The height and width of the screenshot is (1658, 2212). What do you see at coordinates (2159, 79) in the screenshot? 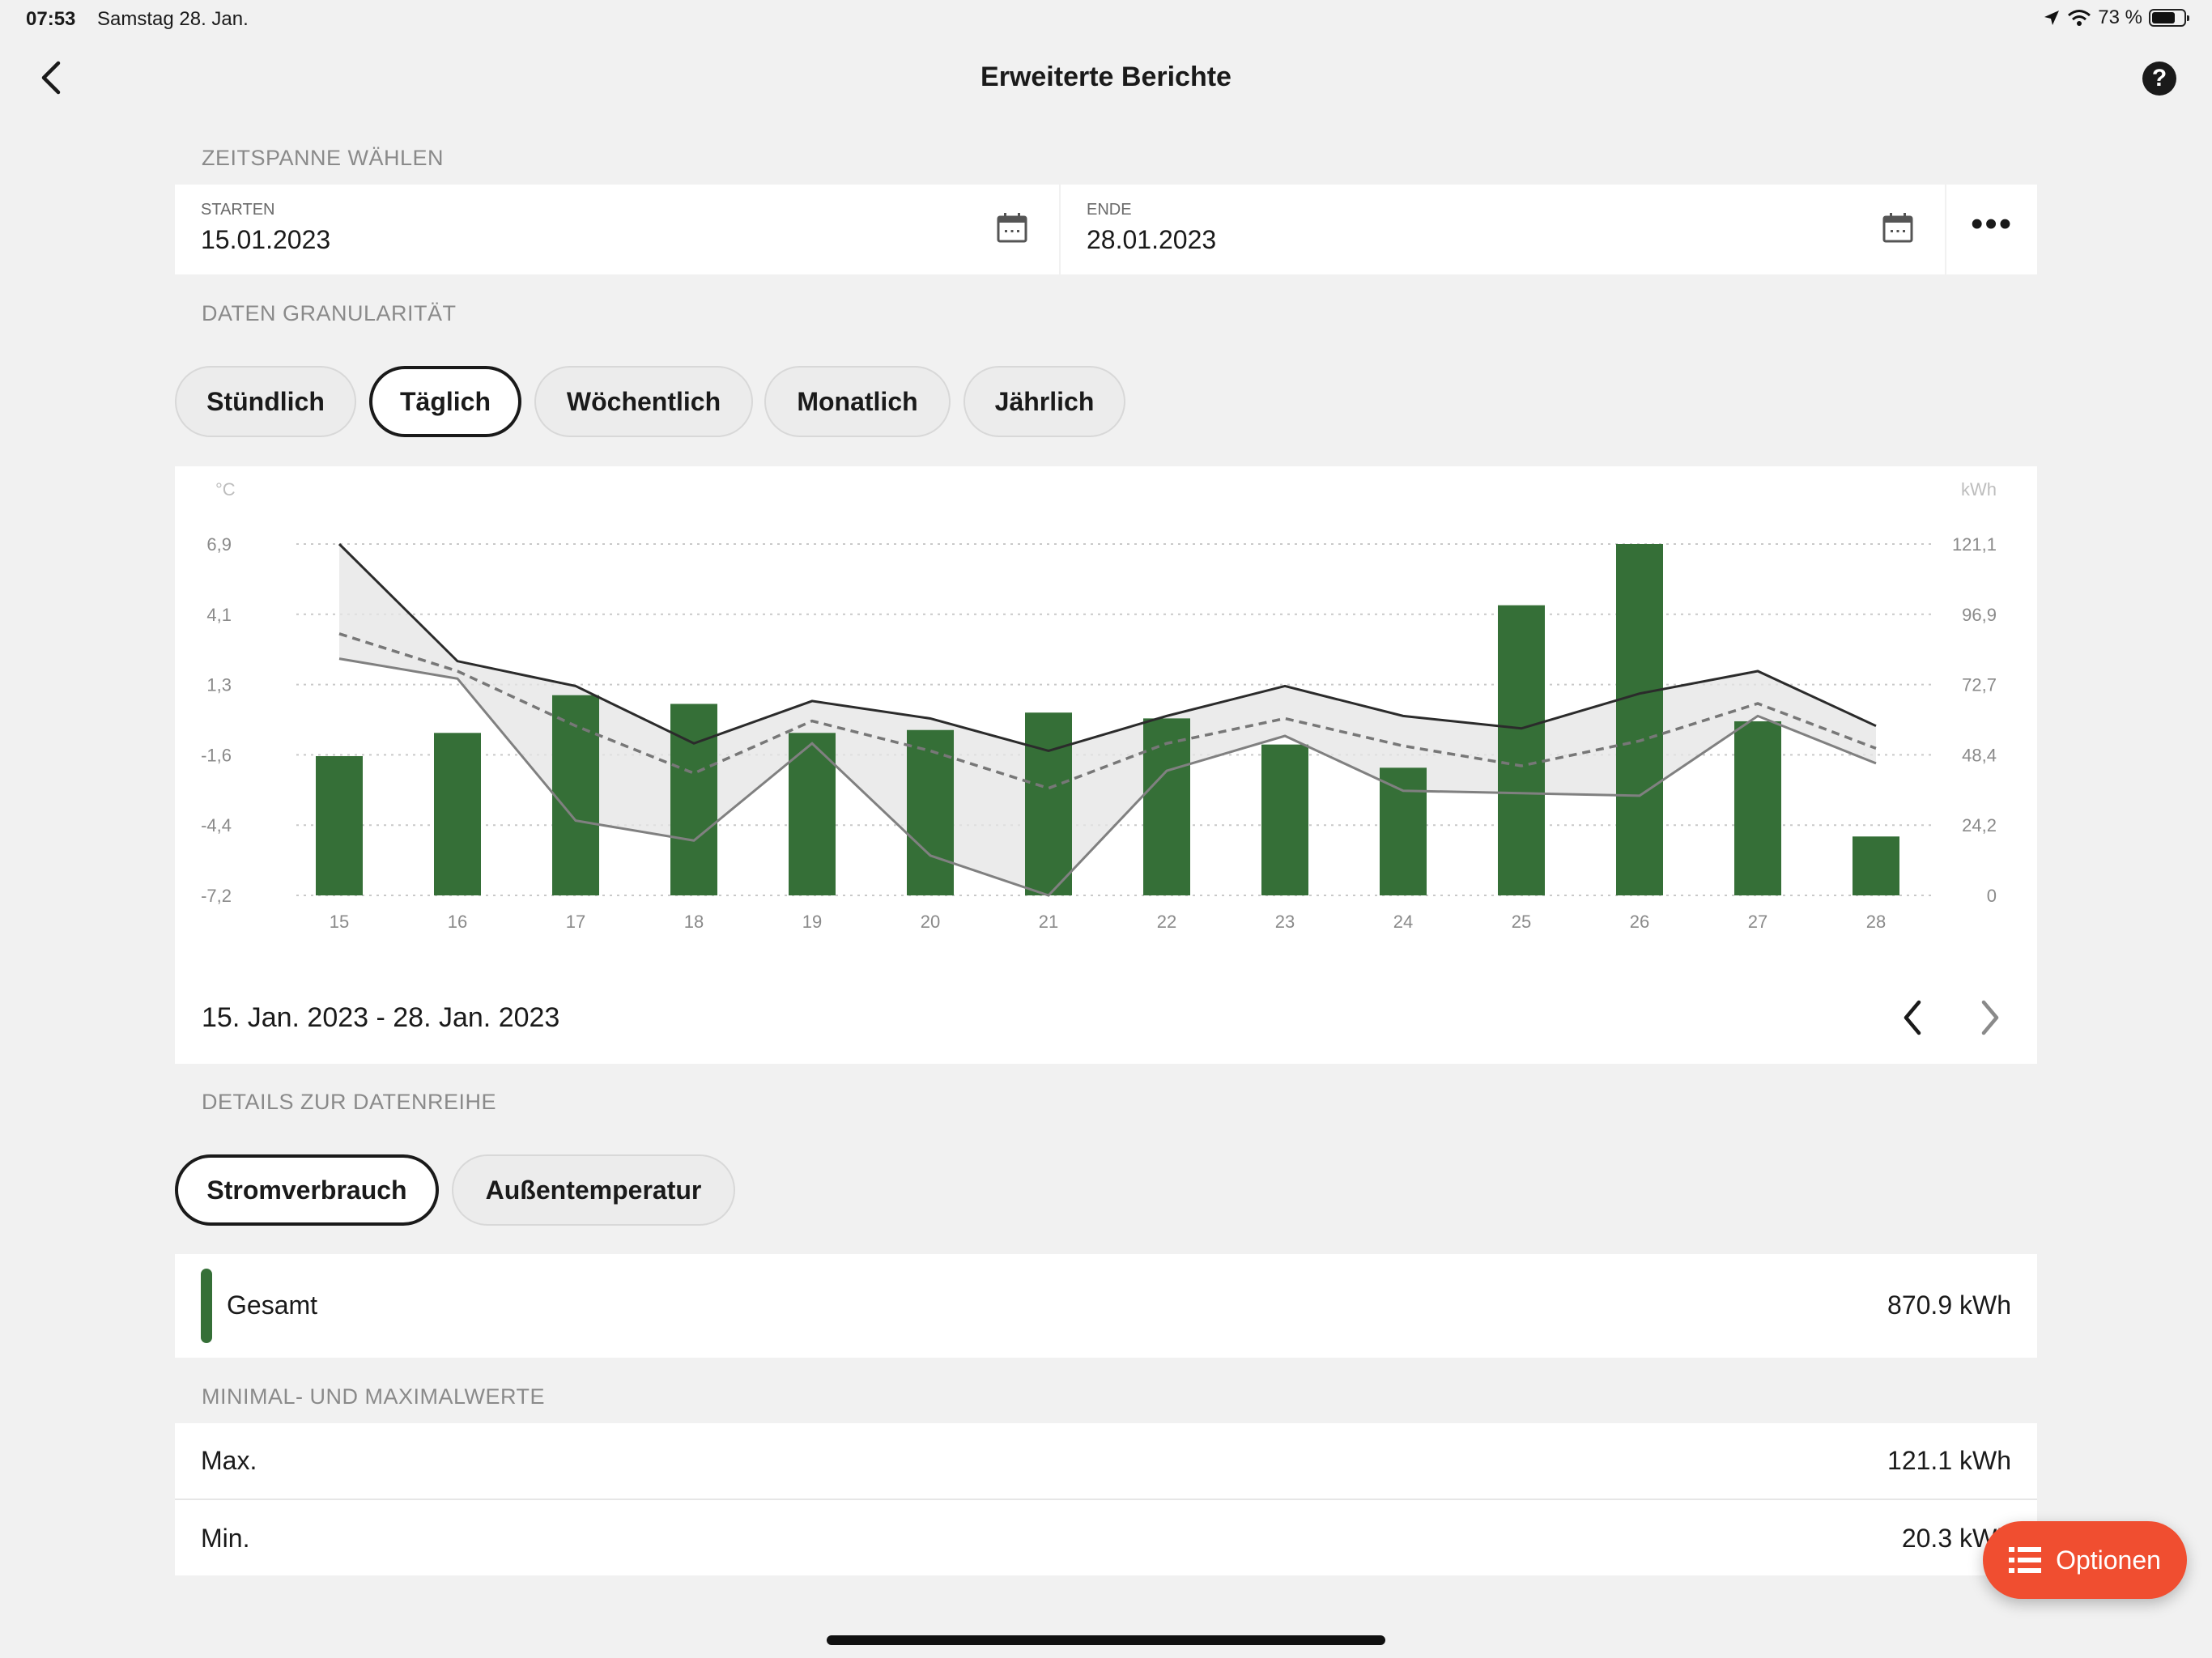
I see `help-icon: ?` at bounding box center [2159, 79].